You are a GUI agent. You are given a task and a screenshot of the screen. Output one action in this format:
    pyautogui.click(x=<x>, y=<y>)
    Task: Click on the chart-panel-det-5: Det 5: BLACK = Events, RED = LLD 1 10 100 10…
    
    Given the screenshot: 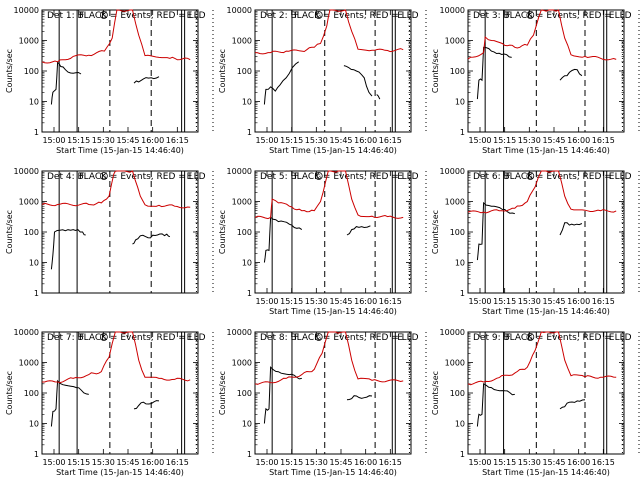 What is the action you would take?
    pyautogui.click(x=322, y=241)
    